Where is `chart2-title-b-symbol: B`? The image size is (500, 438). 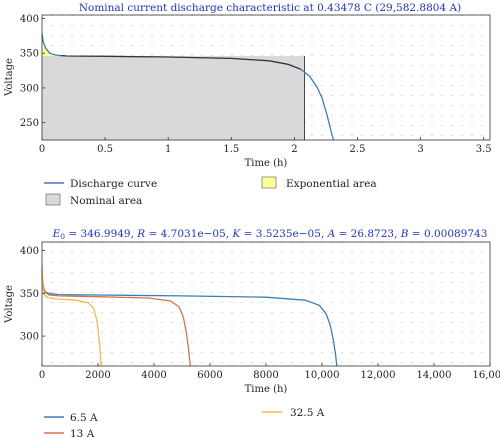 chart2-title-b-symbol: B is located at coordinates (404, 234).